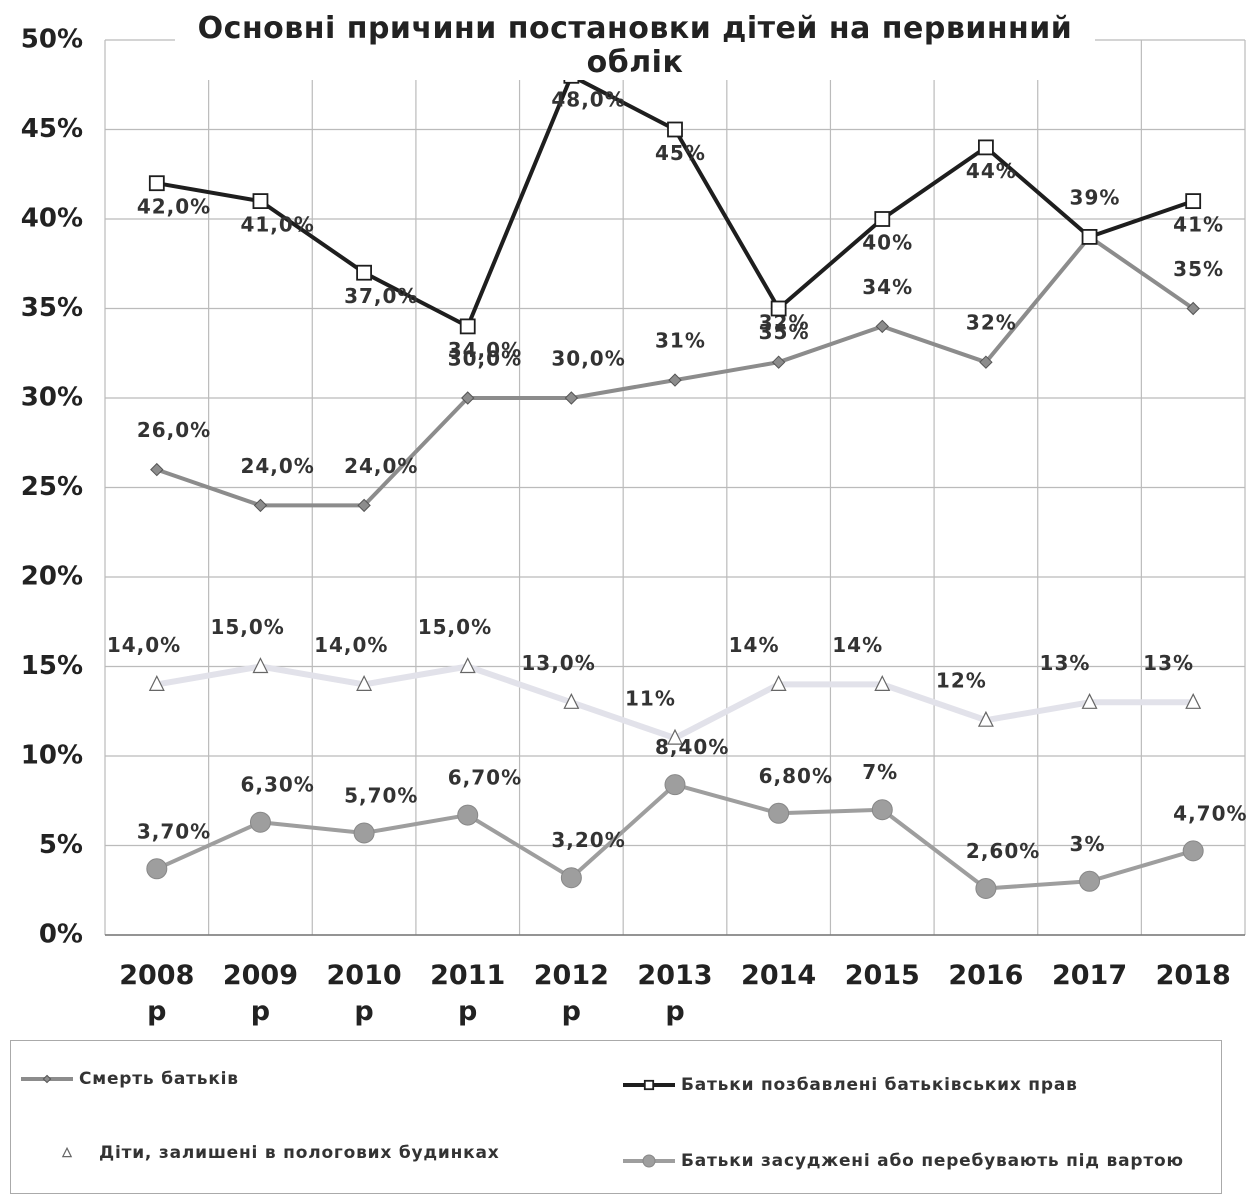 The image size is (1252, 1197). Describe the element at coordinates (588, 99) in the screenshot. I see `data-label: 48,0%` at that location.